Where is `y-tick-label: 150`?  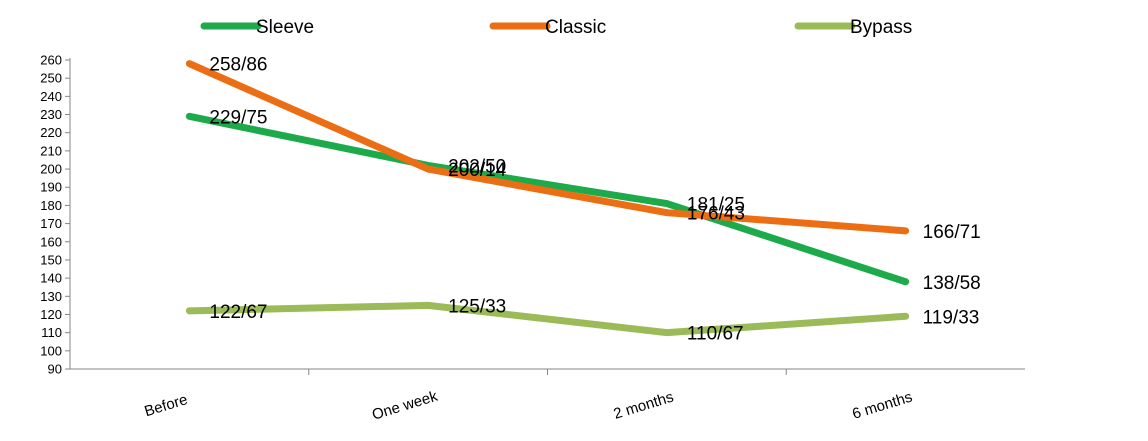 y-tick-label: 150 is located at coordinates (51, 259).